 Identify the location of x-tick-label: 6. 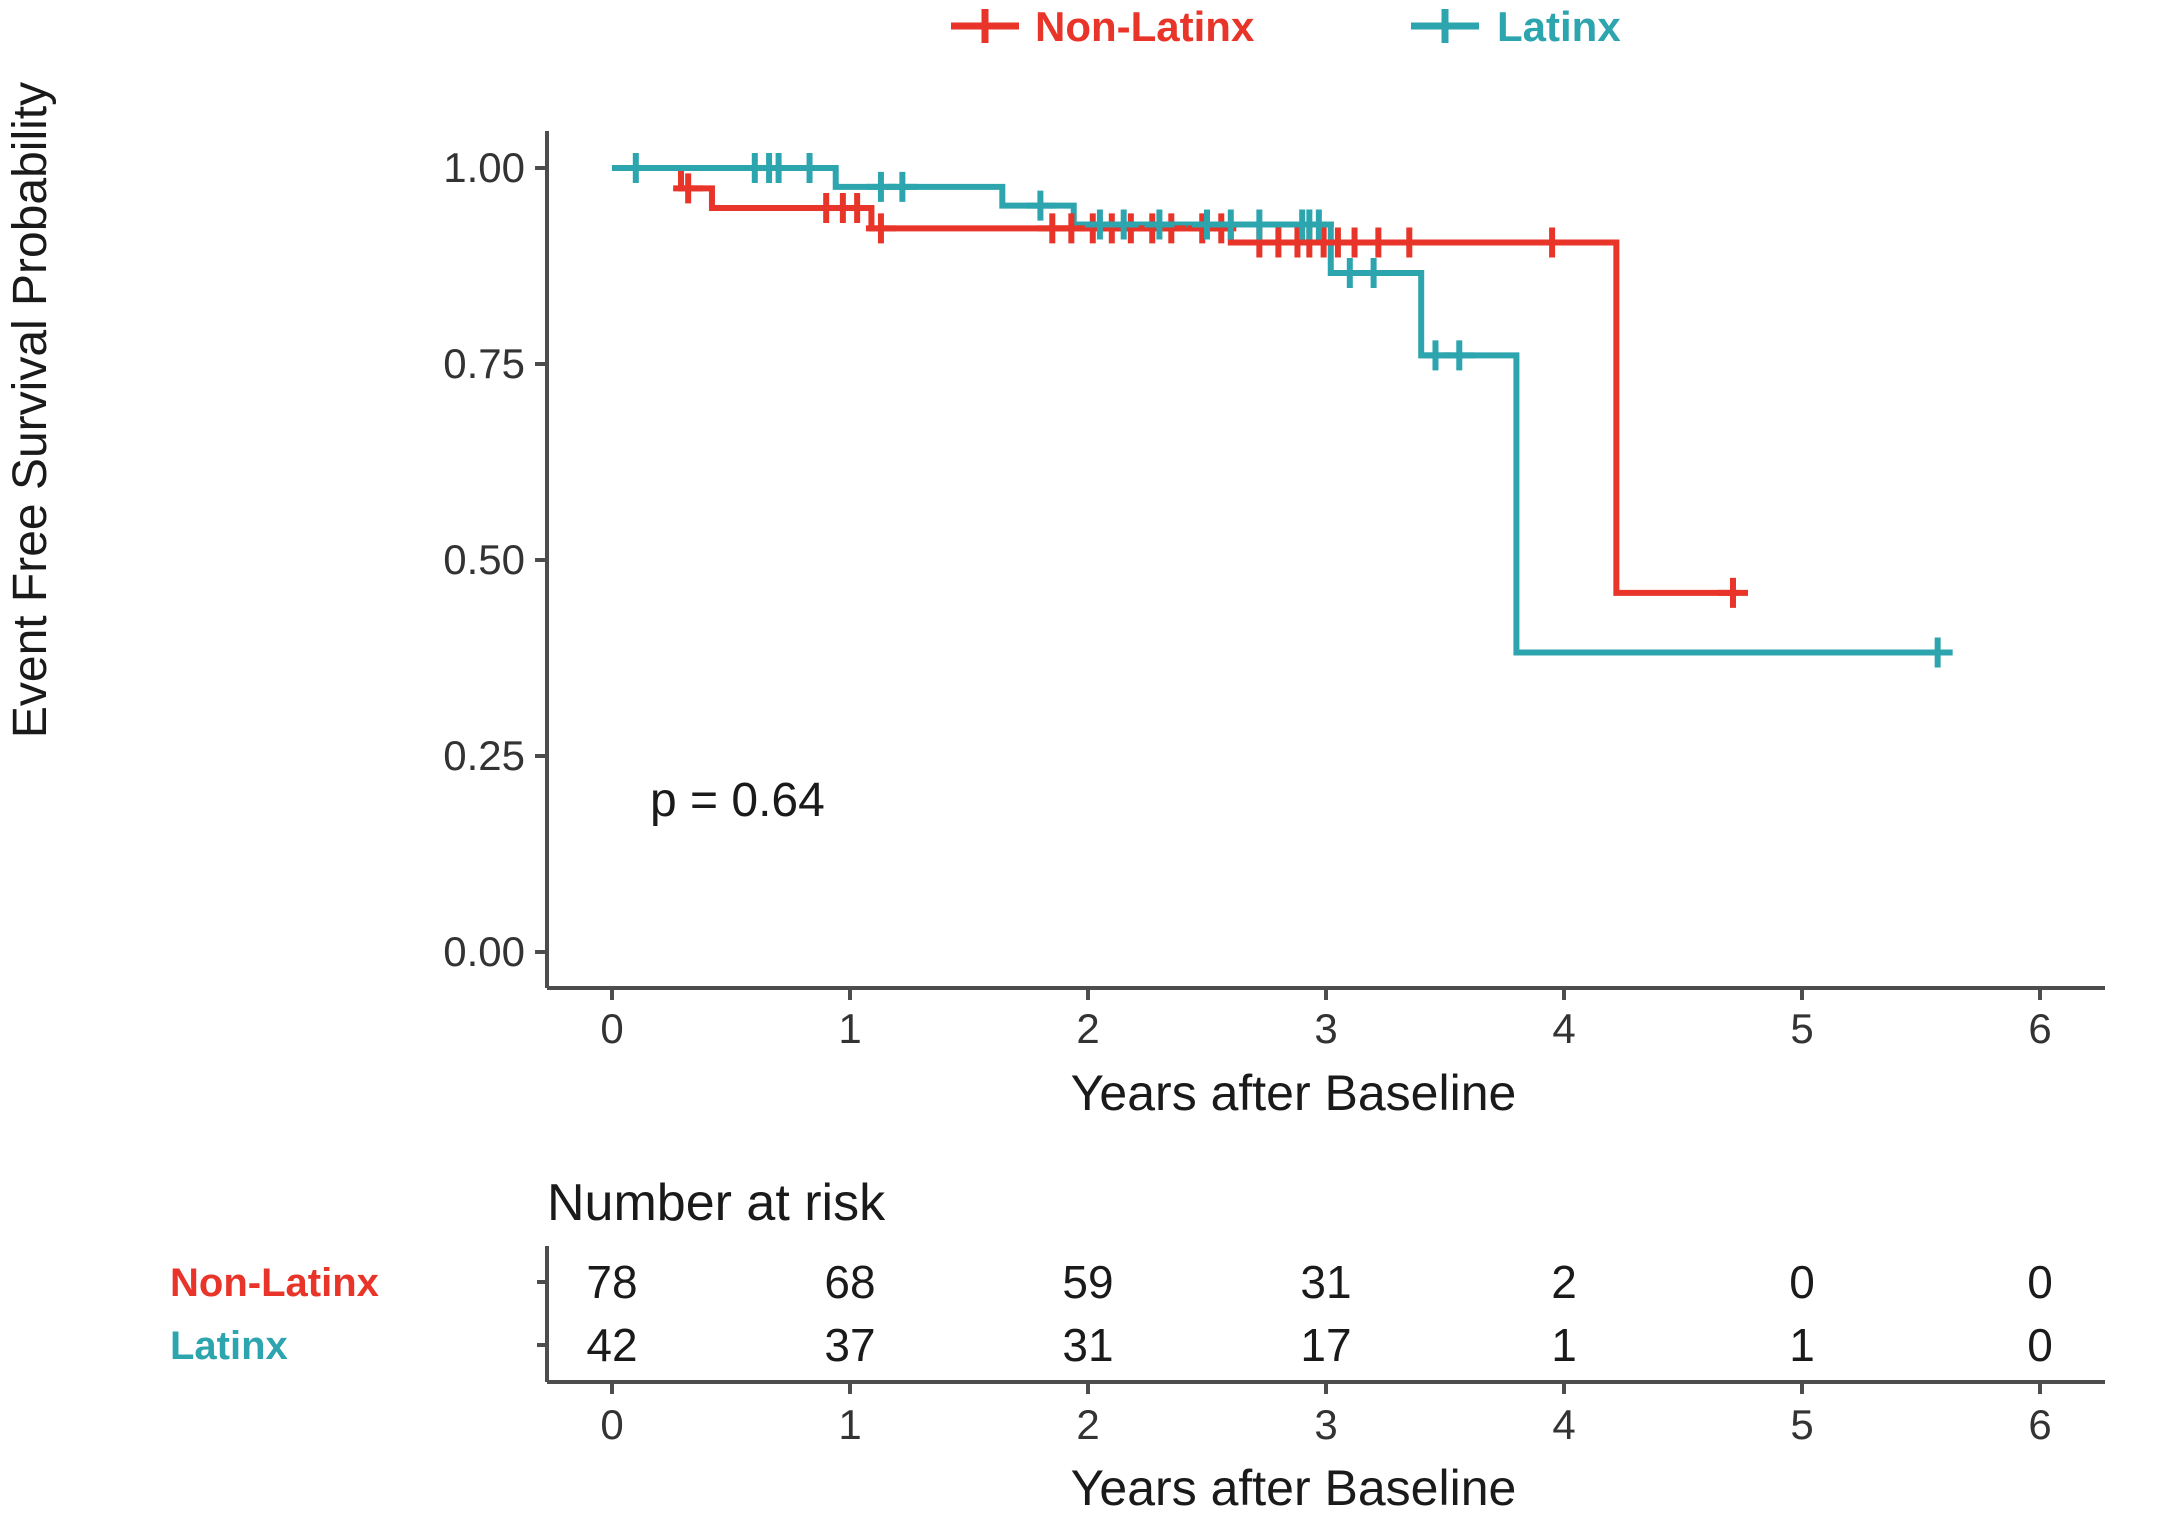
(2039, 1028).